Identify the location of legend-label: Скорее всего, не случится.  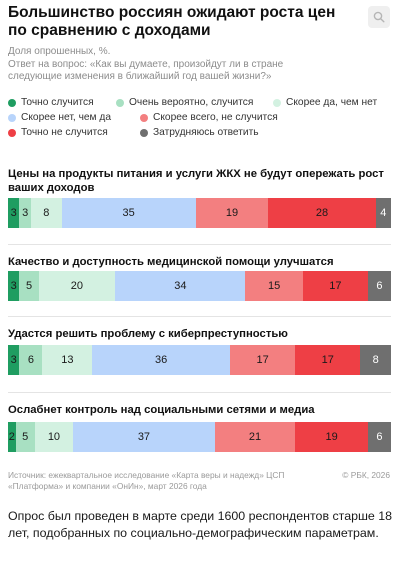
(215, 117).